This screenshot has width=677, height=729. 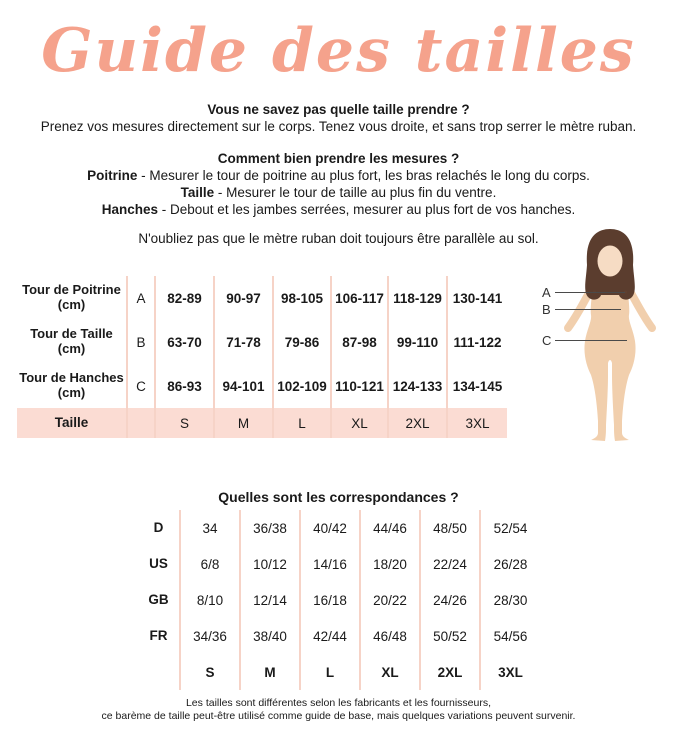 I want to click on correspondence-value-cell: 16/18, so click(x=329, y=600).